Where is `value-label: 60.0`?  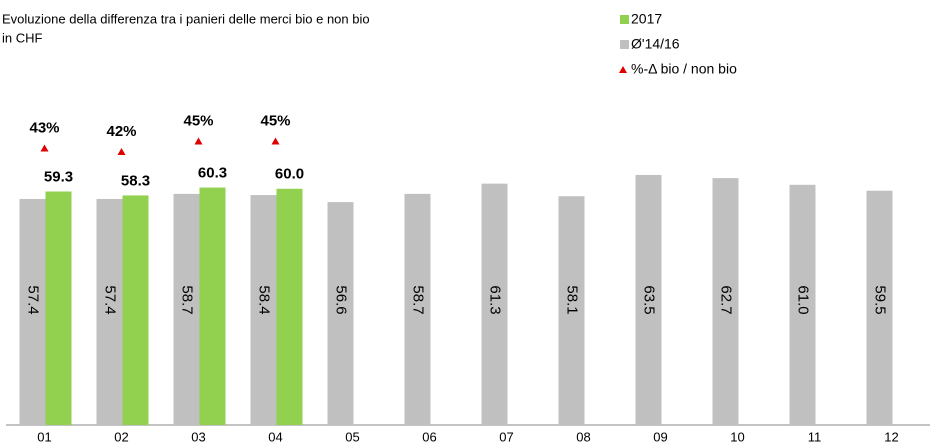 value-label: 60.0 is located at coordinates (289, 174).